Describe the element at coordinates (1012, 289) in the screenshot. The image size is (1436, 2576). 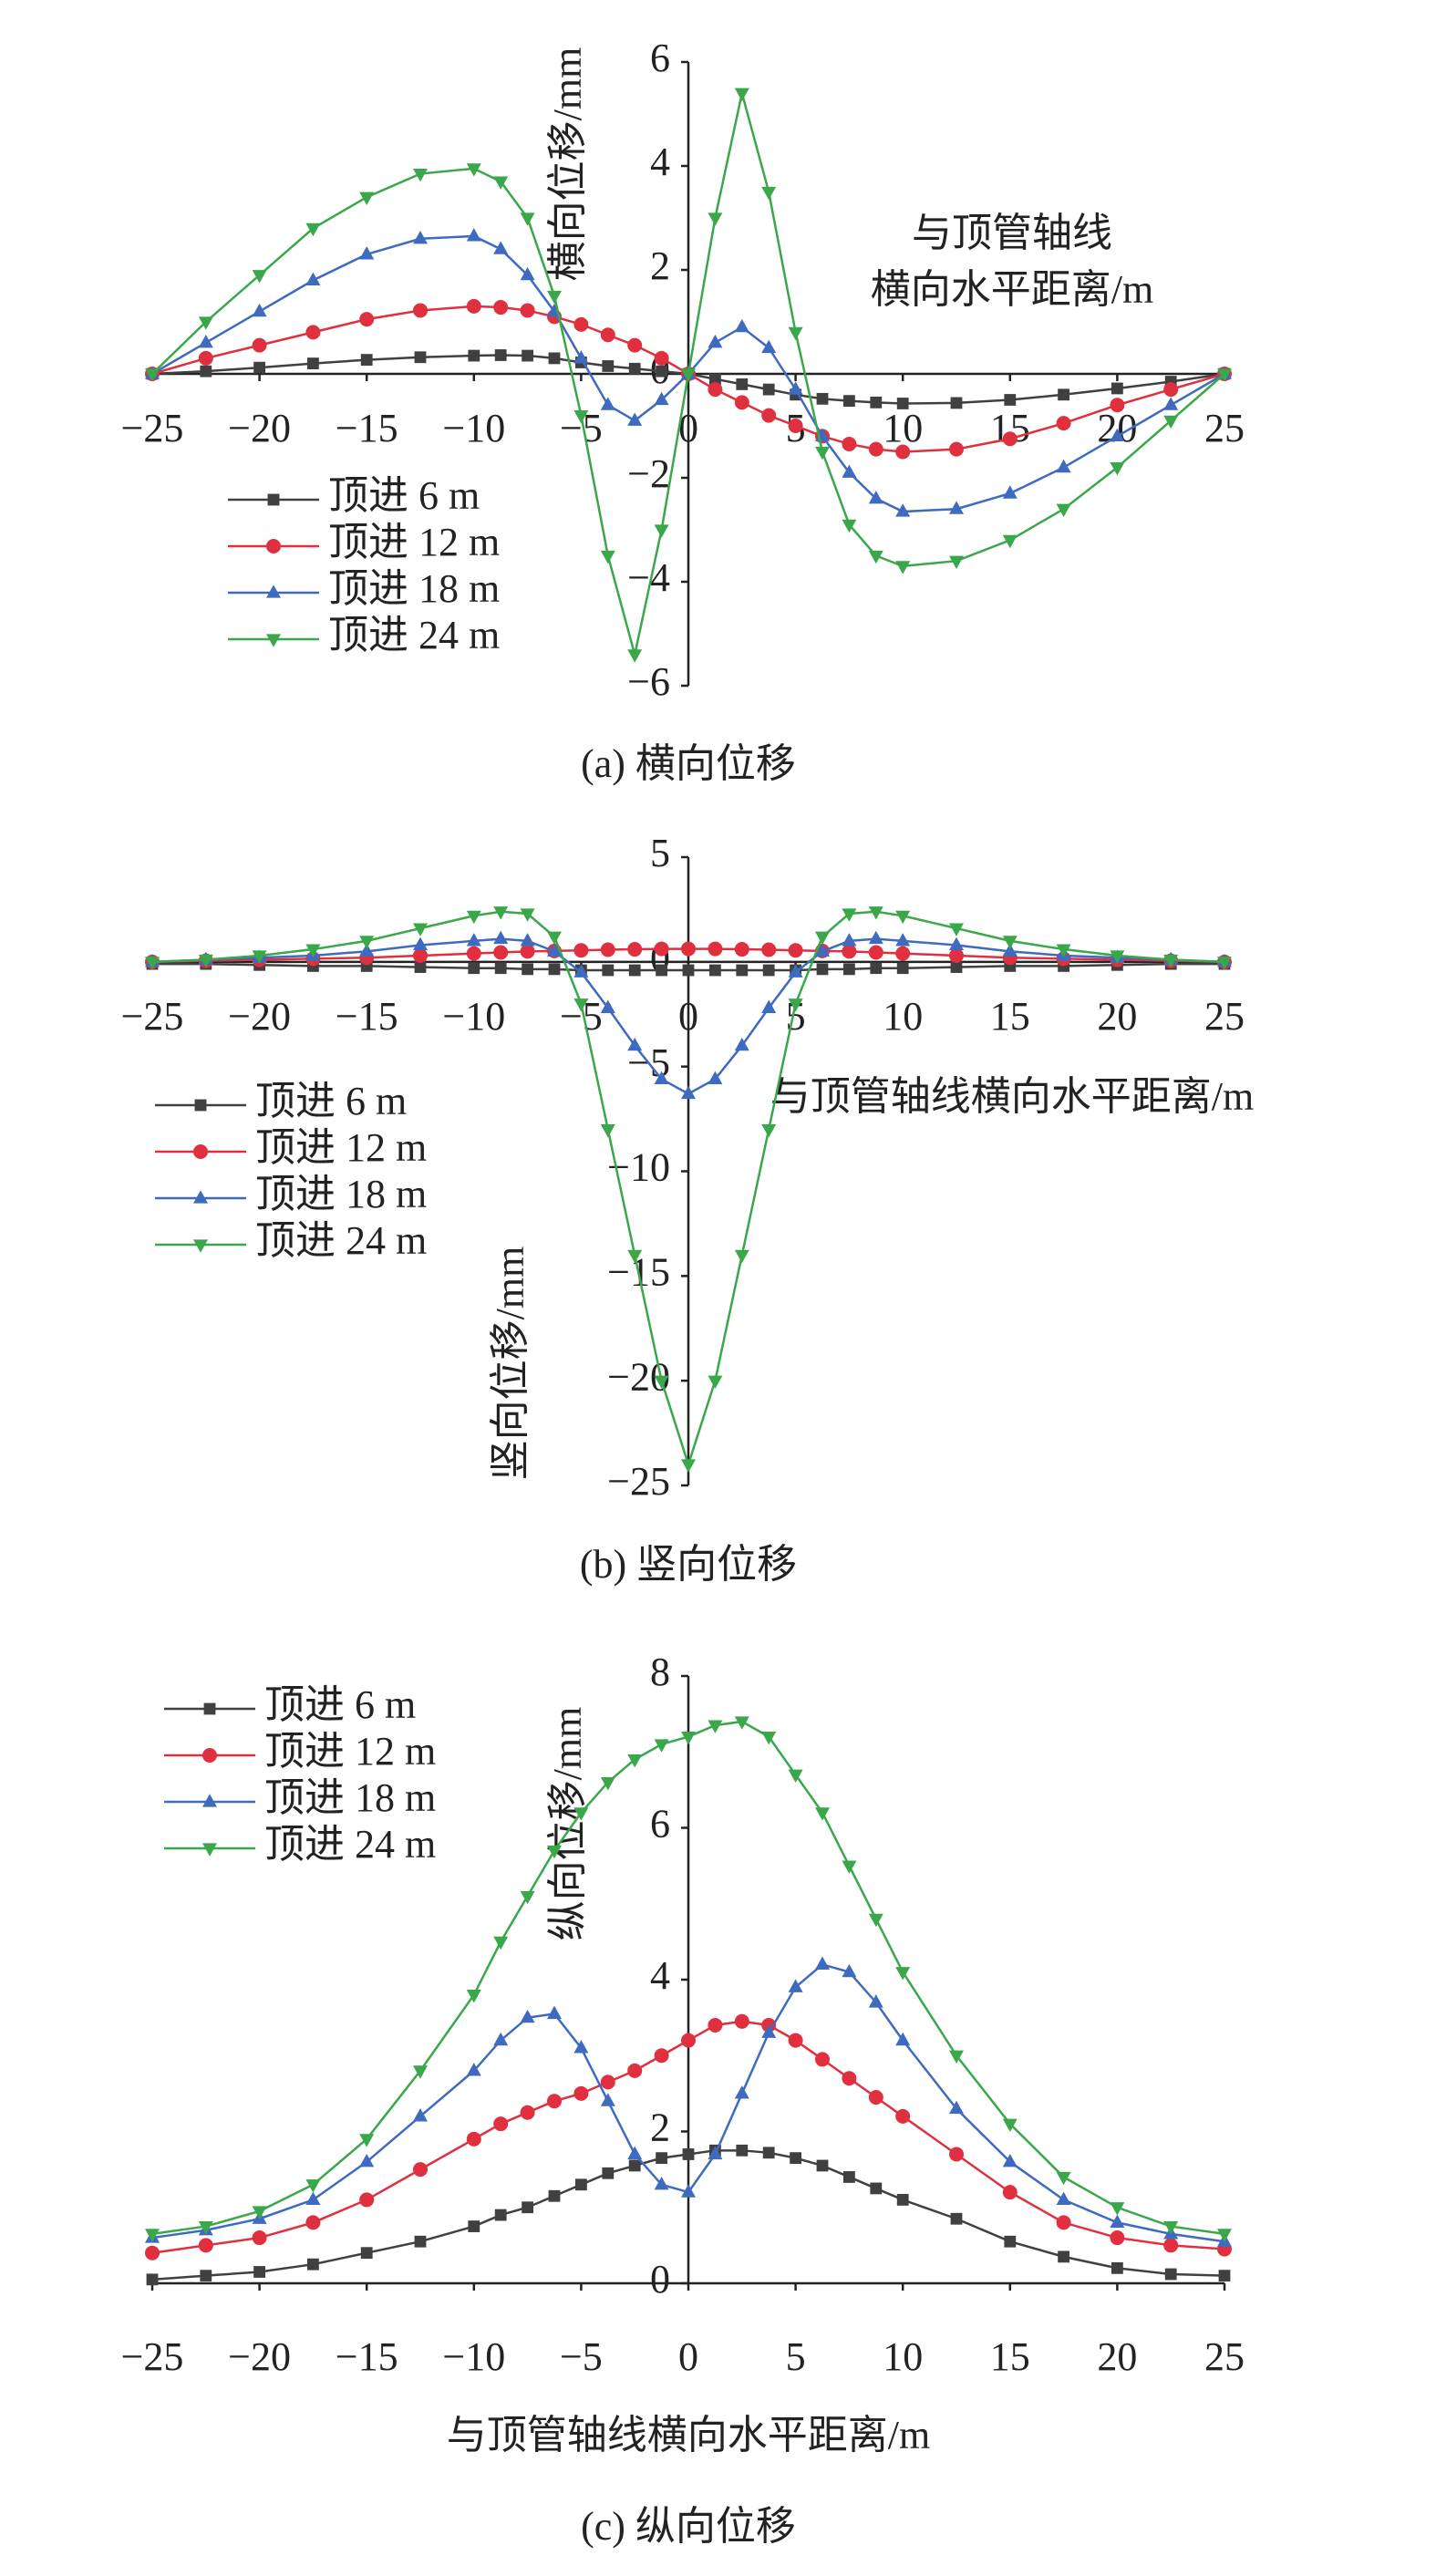
I see `x-axis-label: 横向水平距离/m` at that location.